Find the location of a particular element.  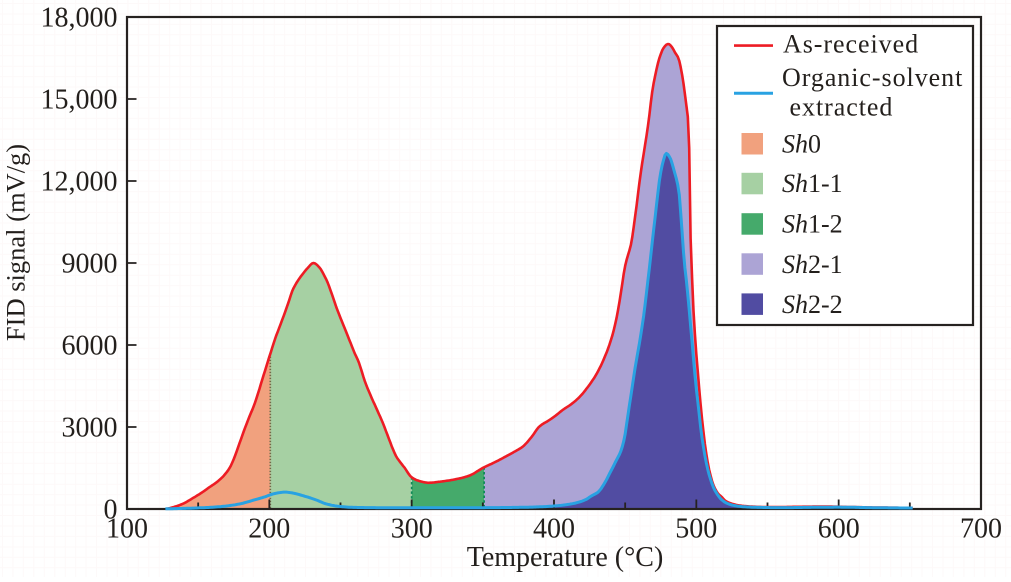

svg-text: 9000 is located at coordinates (90, 264).